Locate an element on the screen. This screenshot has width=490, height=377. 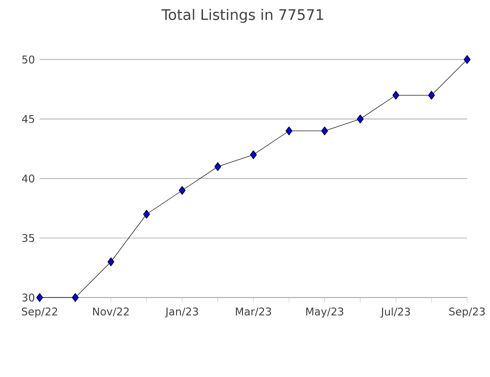
x-tick-label: Jan/23 is located at coordinates (181, 313).